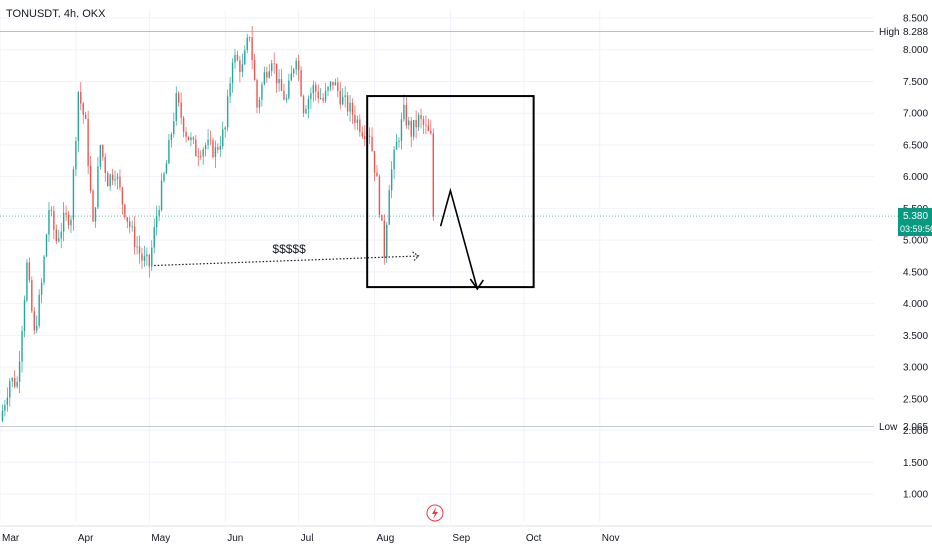 The height and width of the screenshot is (550, 932). I want to click on annotation-box, so click(450, 192).